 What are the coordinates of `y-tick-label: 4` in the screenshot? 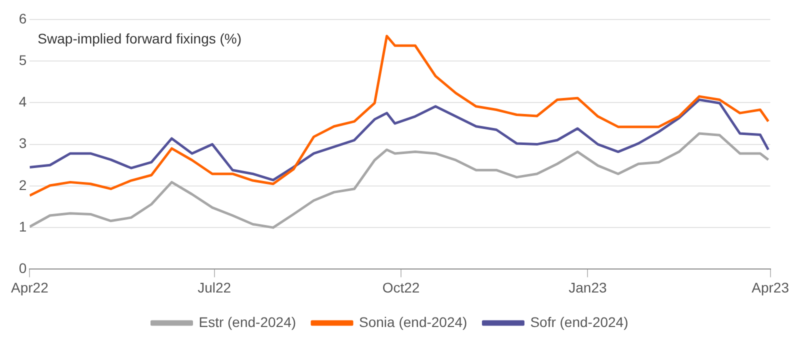 It's located at (22, 102).